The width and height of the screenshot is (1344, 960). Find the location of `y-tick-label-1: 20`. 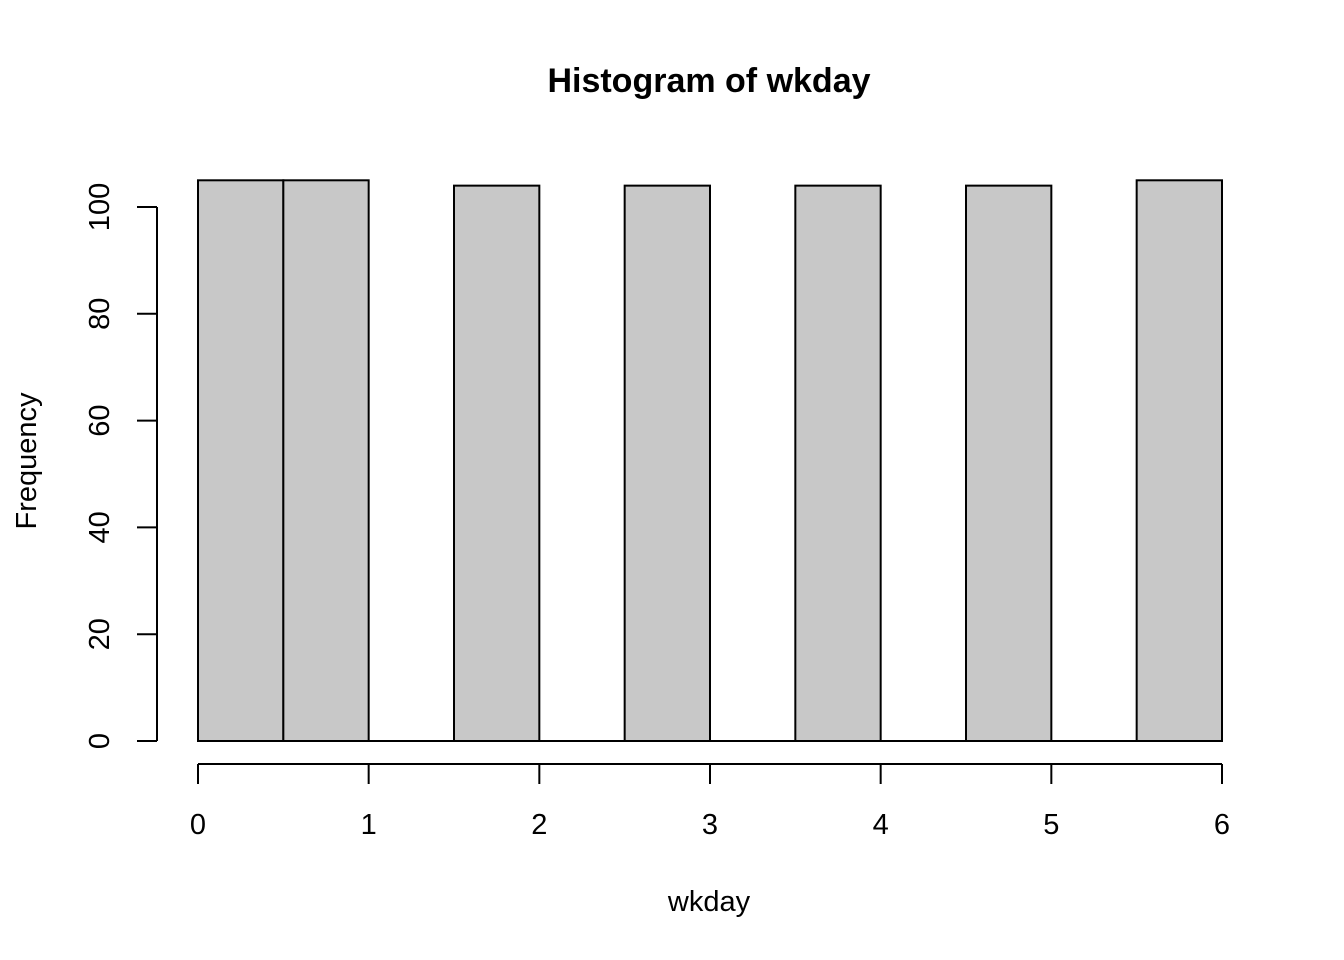

y-tick-label-1: 20 is located at coordinates (100, 634).